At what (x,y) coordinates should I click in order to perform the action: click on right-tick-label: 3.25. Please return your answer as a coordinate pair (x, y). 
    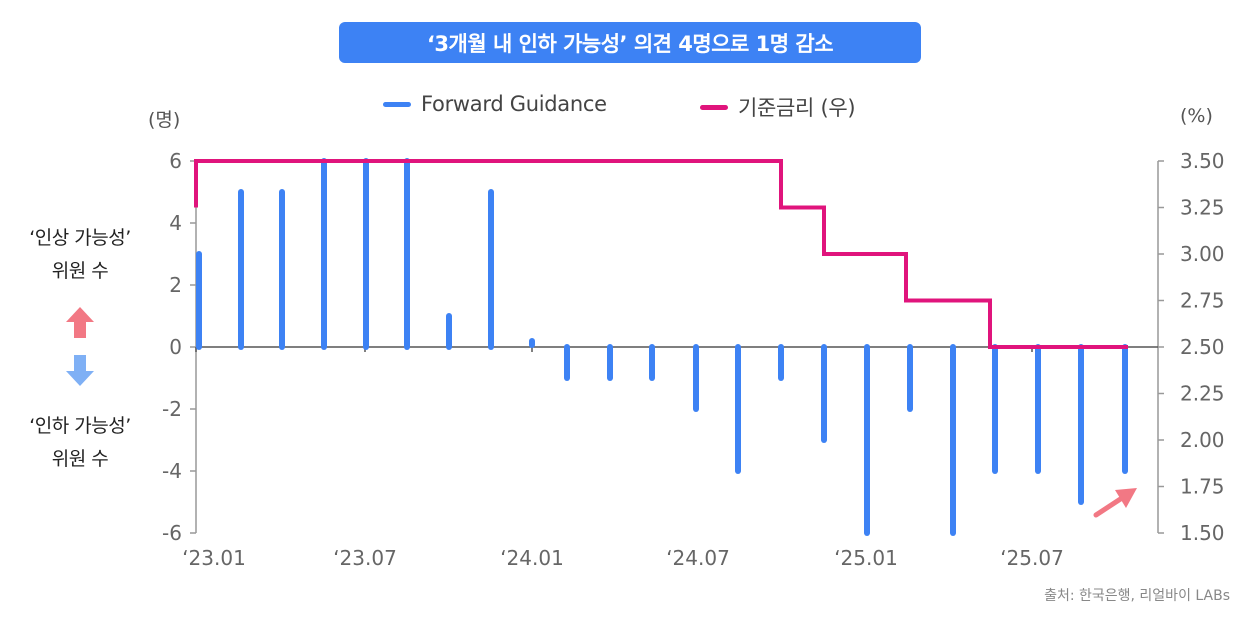
    Looking at the image, I should click on (1202, 208).